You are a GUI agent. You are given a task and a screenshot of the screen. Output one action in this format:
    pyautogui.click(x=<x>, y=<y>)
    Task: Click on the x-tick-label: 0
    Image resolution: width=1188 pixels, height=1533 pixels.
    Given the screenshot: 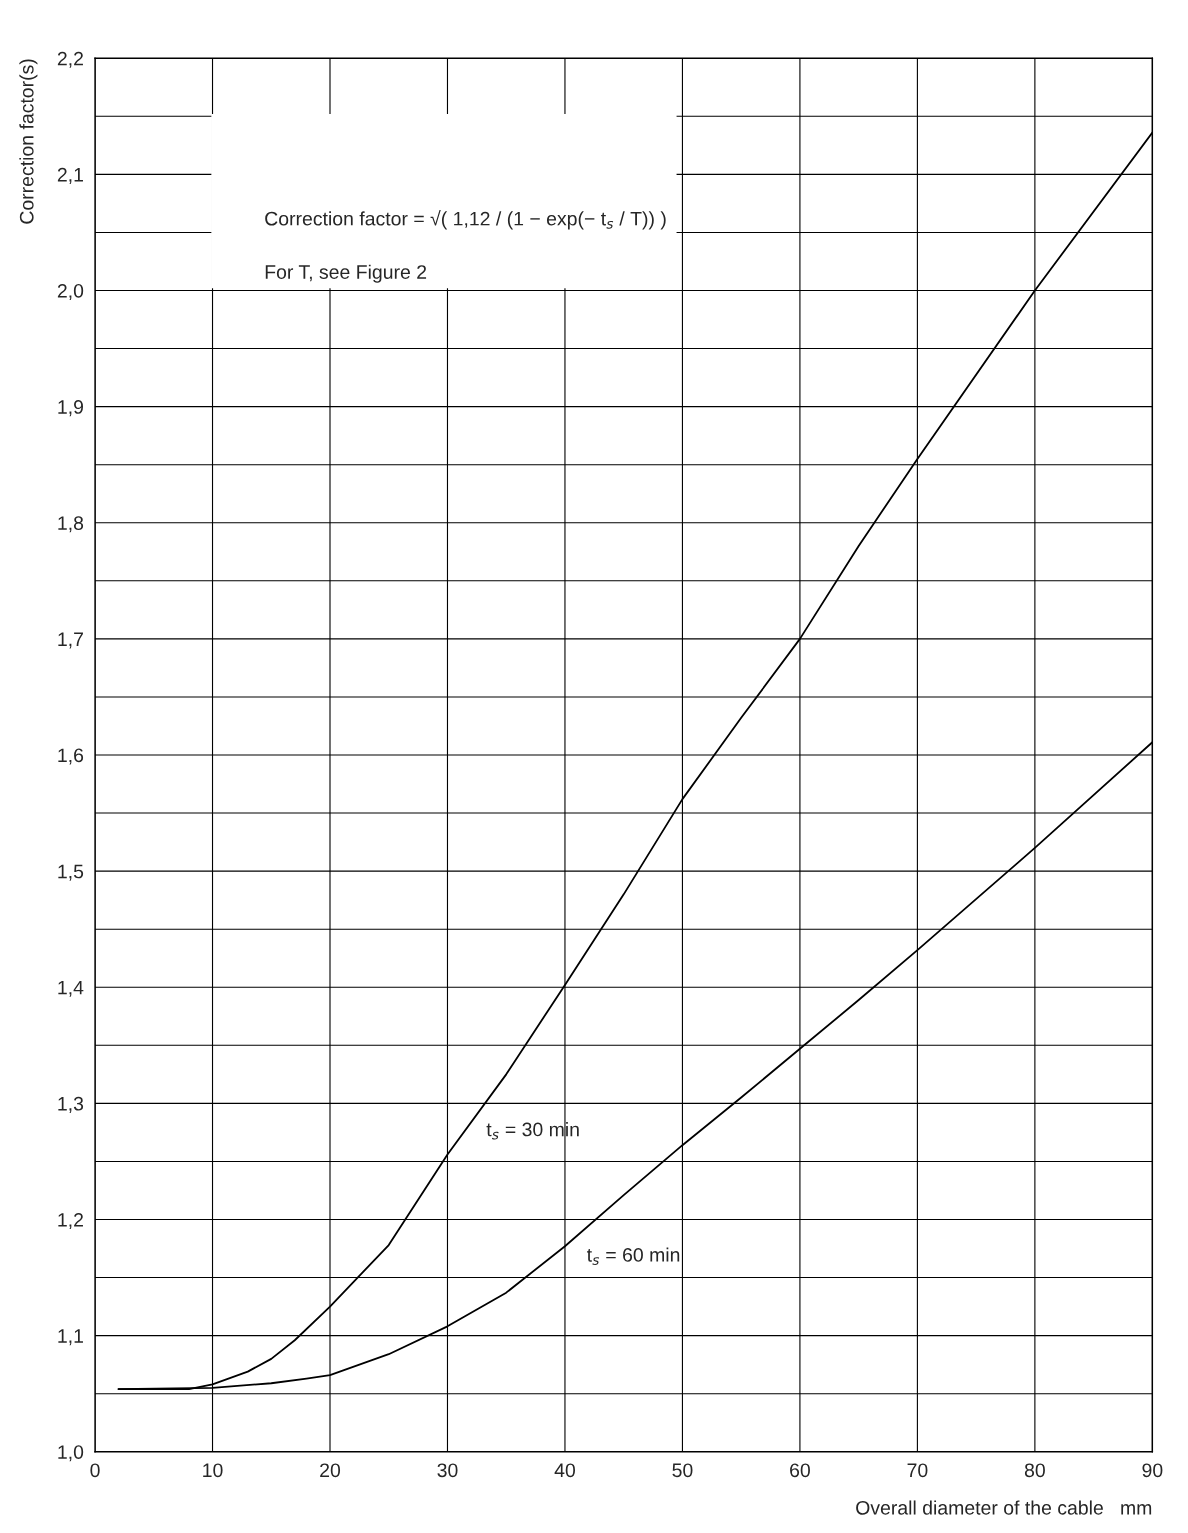 What is the action you would take?
    pyautogui.click(x=95, y=1470)
    